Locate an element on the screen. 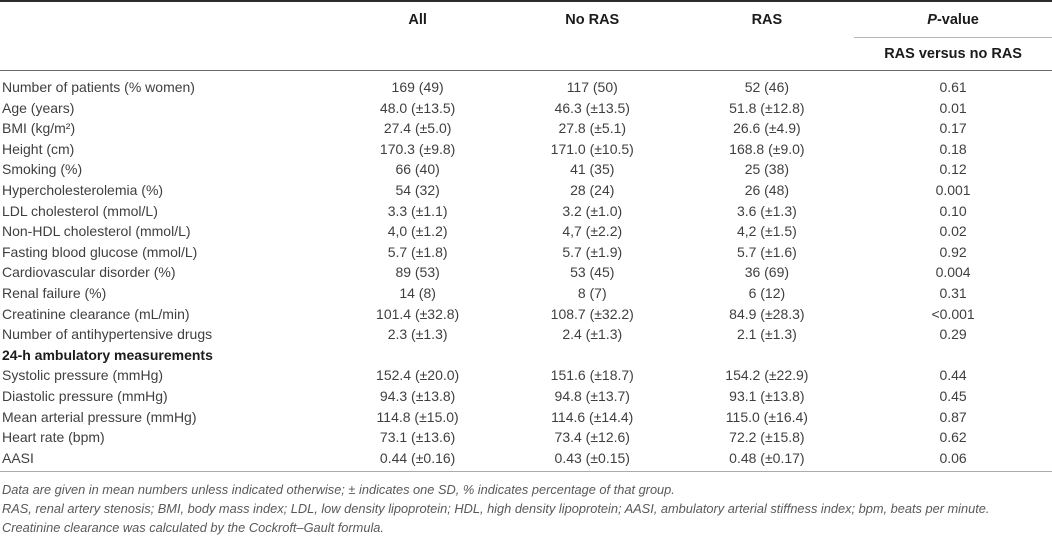 The width and height of the screenshot is (1052, 537). cell-all: 94.3 (±13.8) is located at coordinates (417, 395).